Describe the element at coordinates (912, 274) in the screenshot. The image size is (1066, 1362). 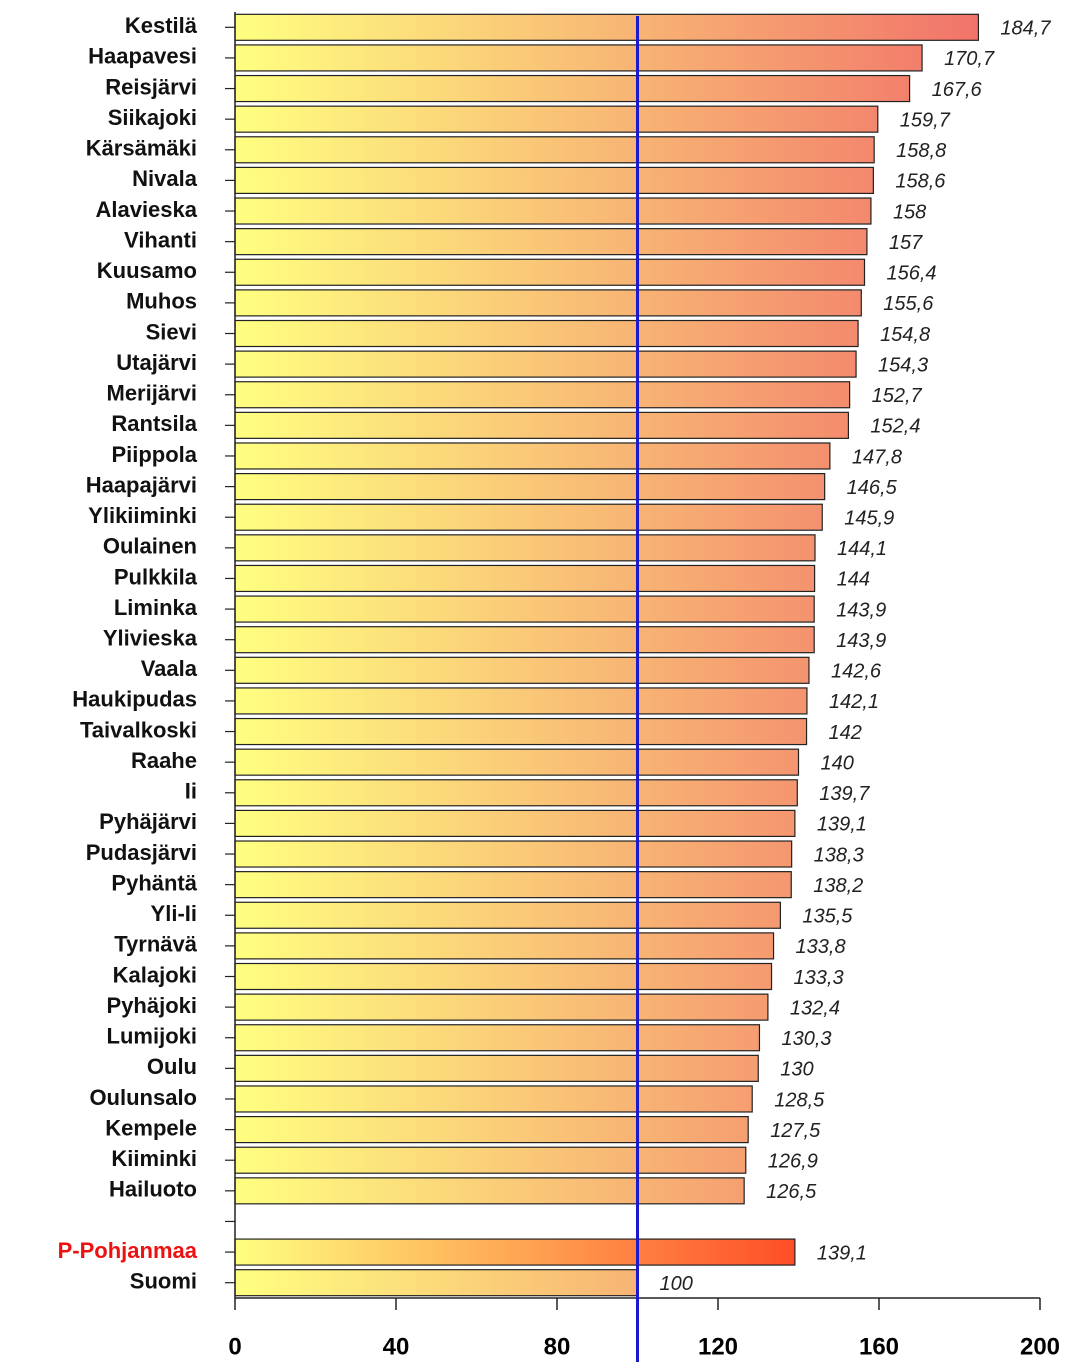
I see `value-label: 156,4` at that location.